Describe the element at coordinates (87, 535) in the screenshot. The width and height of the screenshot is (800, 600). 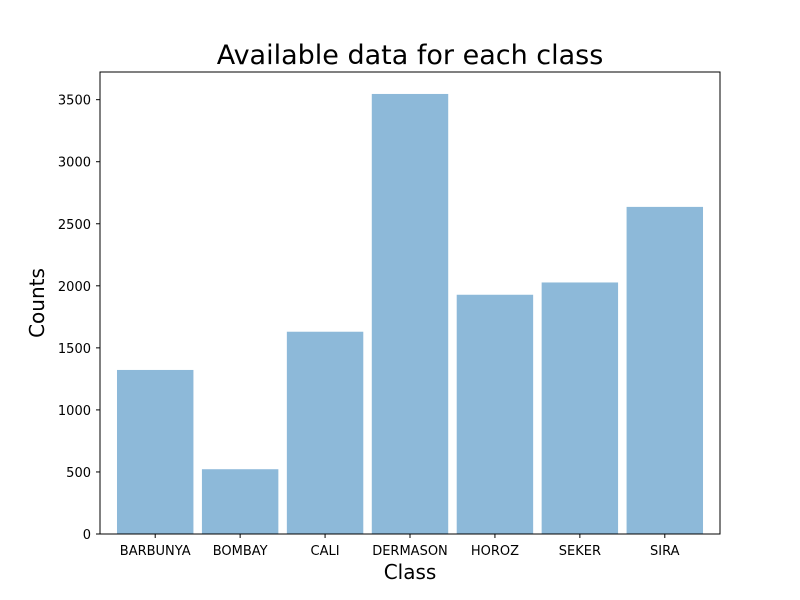
I see `y-tick-label: 0` at that location.